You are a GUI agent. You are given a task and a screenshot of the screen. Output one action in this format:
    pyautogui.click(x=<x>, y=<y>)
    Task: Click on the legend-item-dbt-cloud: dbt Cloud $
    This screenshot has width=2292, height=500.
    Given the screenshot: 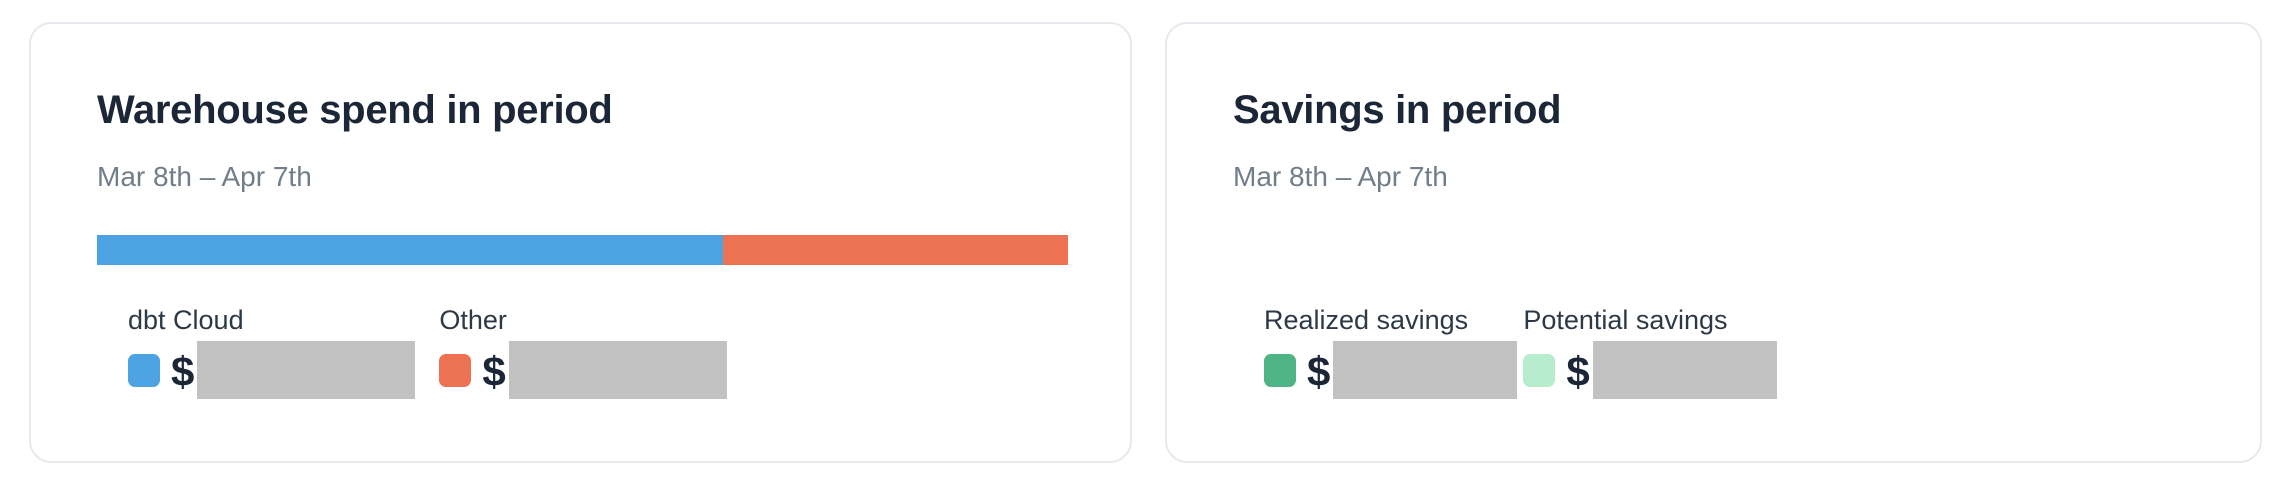 What is the action you would take?
    pyautogui.click(x=272, y=351)
    